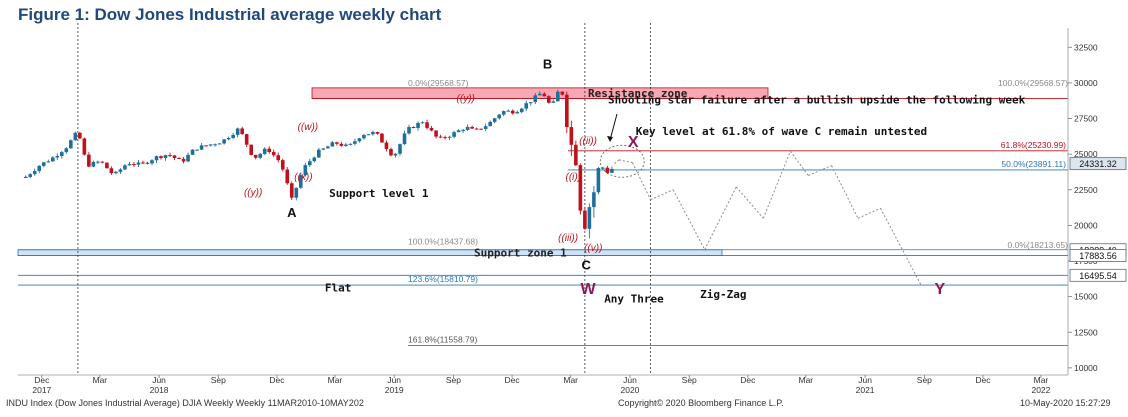  What do you see at coordinates (568, 238) in the screenshot?
I see `wave-label-6: ((iii))` at bounding box center [568, 238].